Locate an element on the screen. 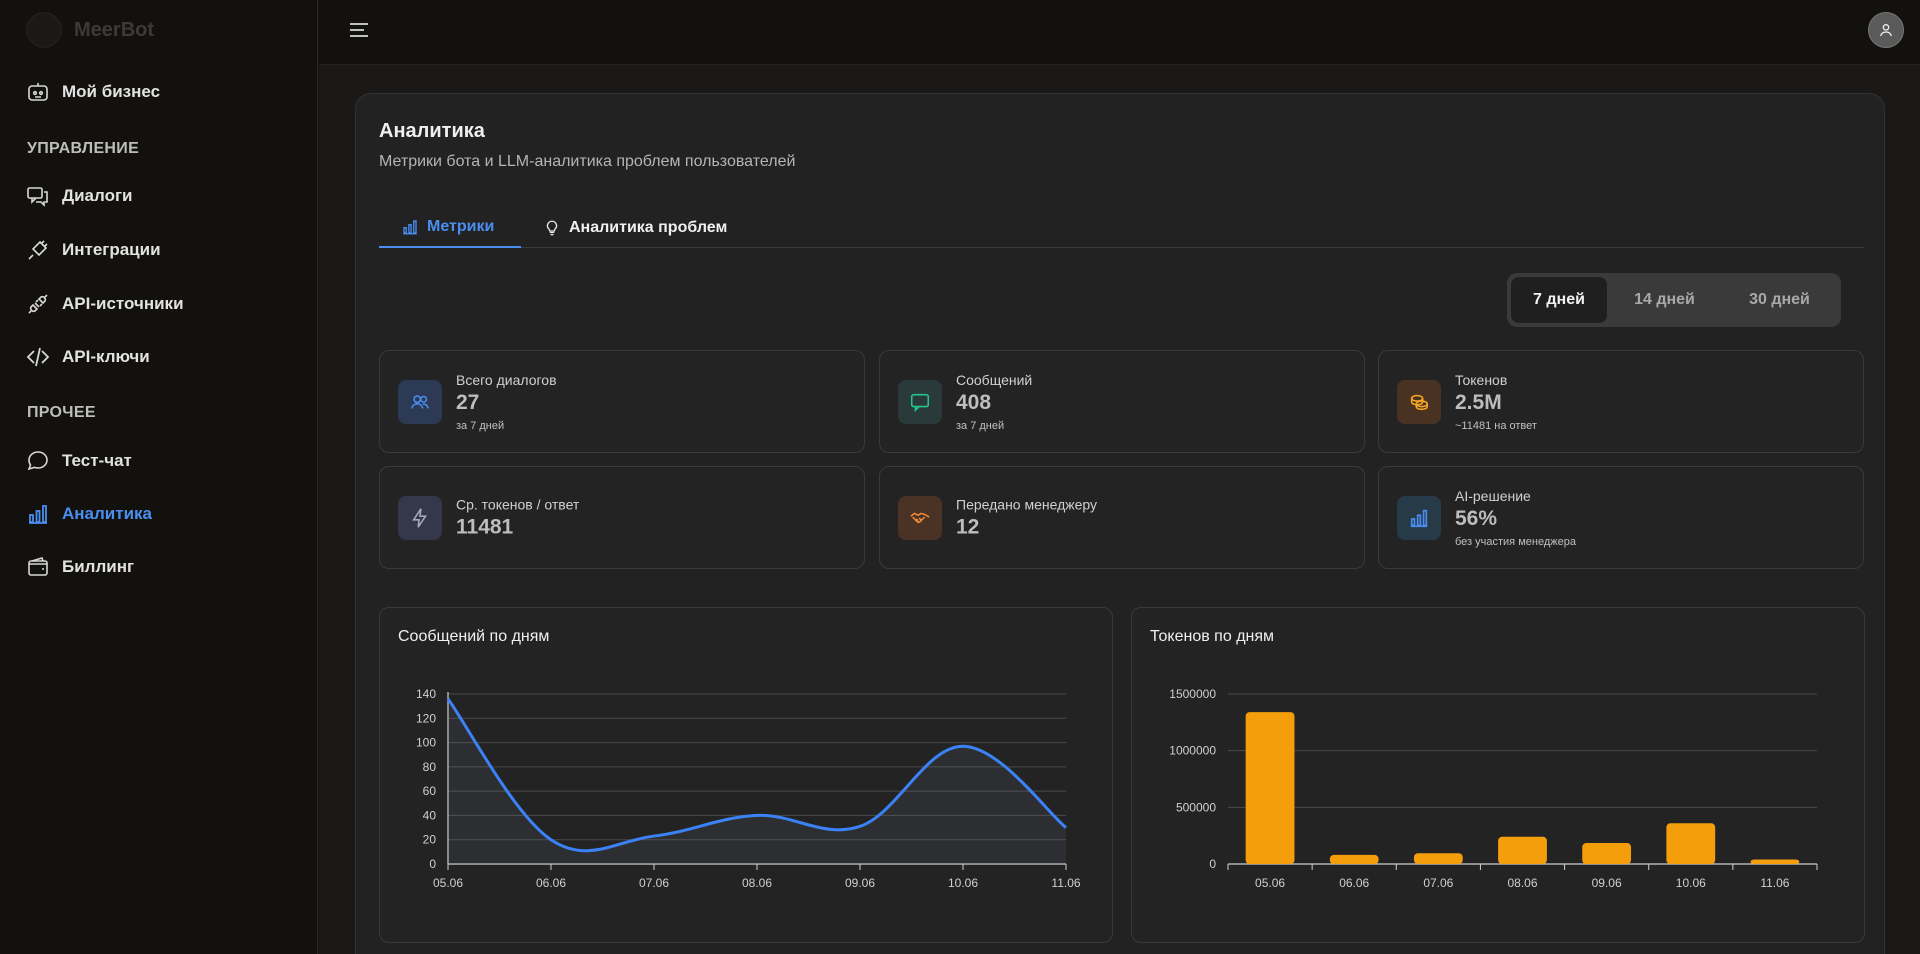  y-tick-label: 1000000 is located at coordinates (1192, 751).